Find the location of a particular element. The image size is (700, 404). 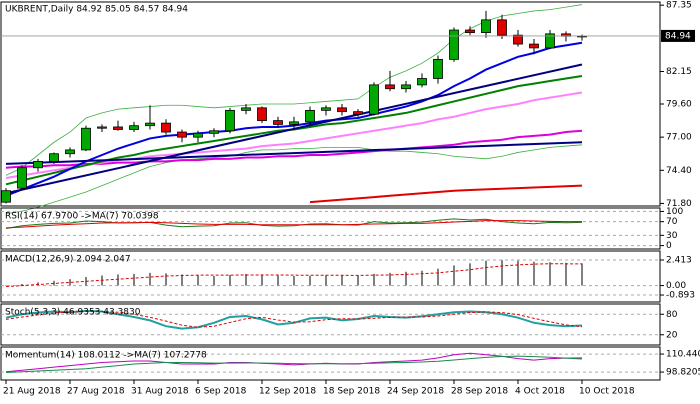

chart-title: UKBRENT,Daily 84.92 85.05 84.57 84.94 is located at coordinates (96, 10).